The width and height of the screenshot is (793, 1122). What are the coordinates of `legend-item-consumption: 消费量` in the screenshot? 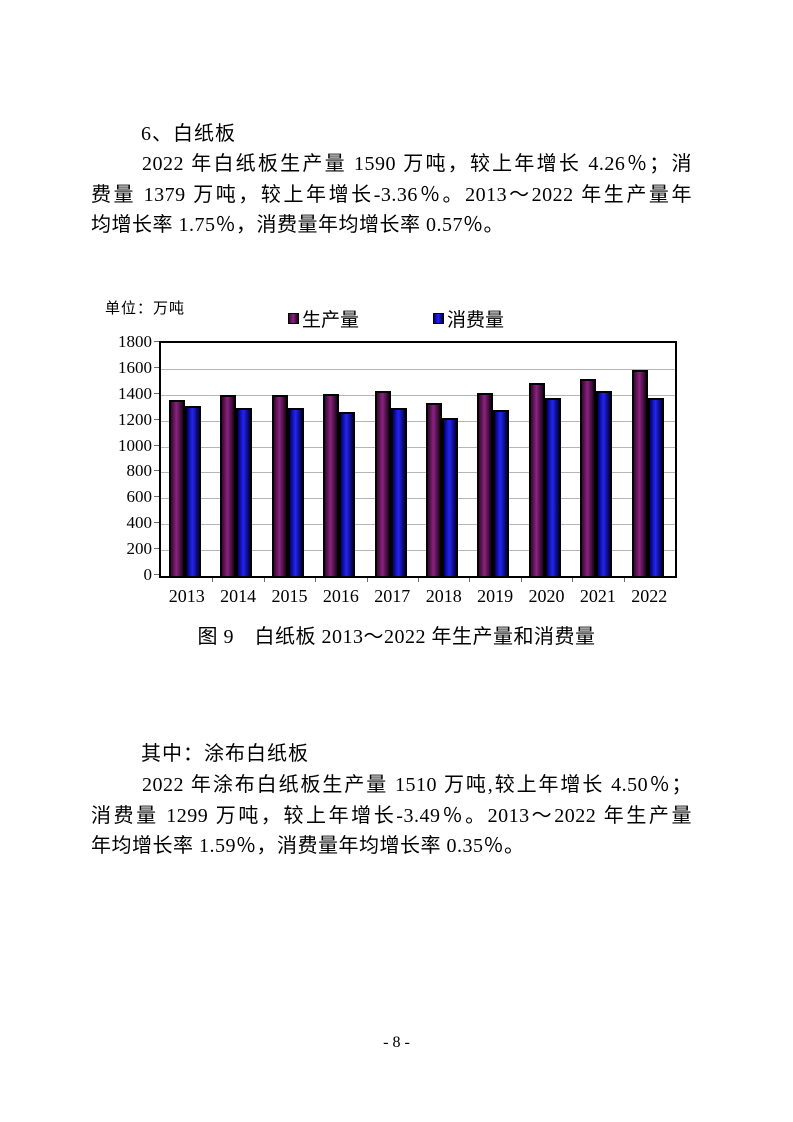 It's located at (468, 318).